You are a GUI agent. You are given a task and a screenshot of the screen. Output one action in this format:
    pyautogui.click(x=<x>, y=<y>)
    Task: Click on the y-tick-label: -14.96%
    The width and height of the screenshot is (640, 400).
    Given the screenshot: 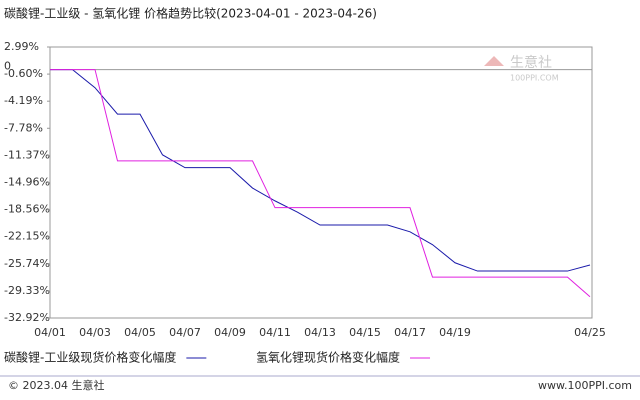 What is the action you would take?
    pyautogui.click(x=27, y=181)
    